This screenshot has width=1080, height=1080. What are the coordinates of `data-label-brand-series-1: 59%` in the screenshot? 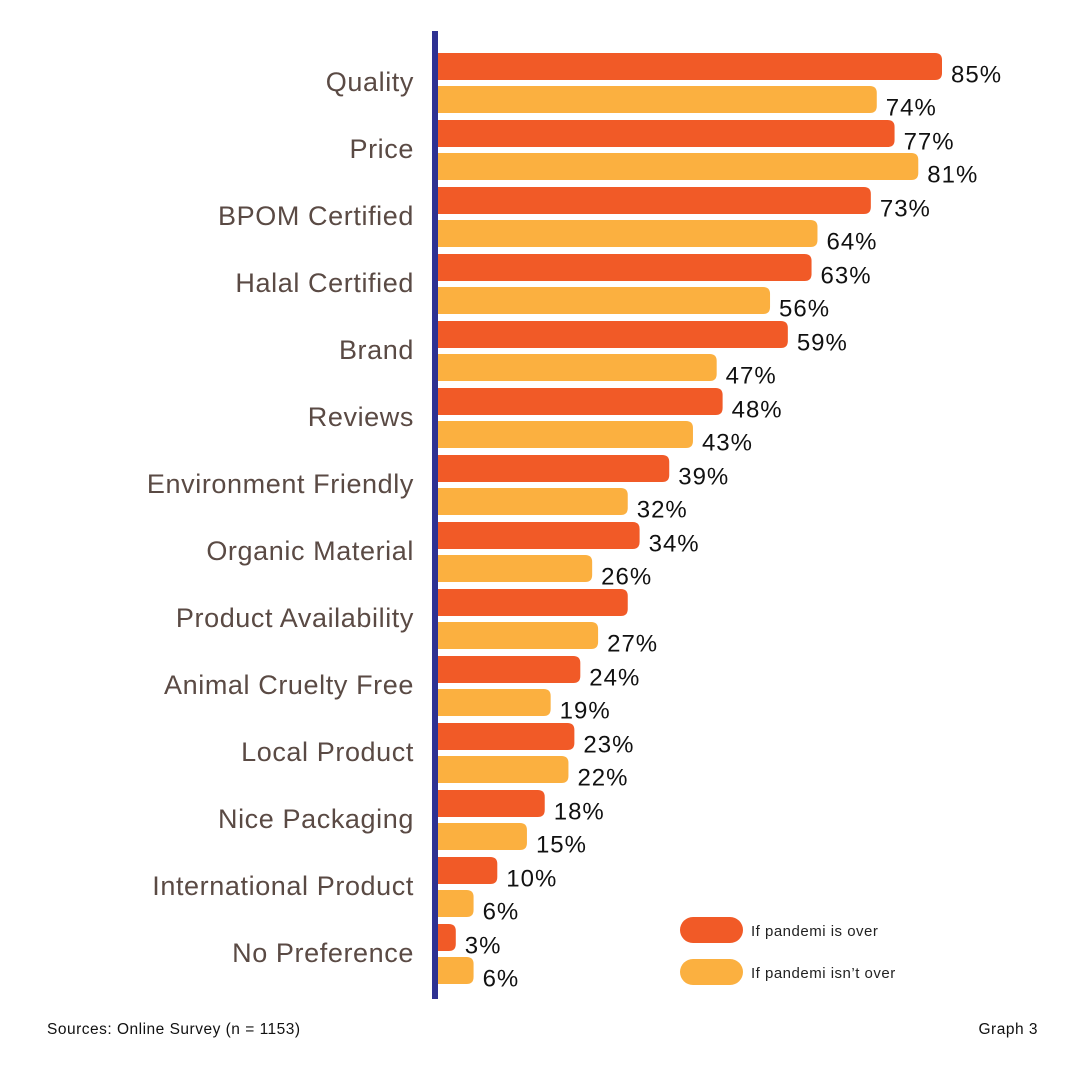 It's located at (822, 343).